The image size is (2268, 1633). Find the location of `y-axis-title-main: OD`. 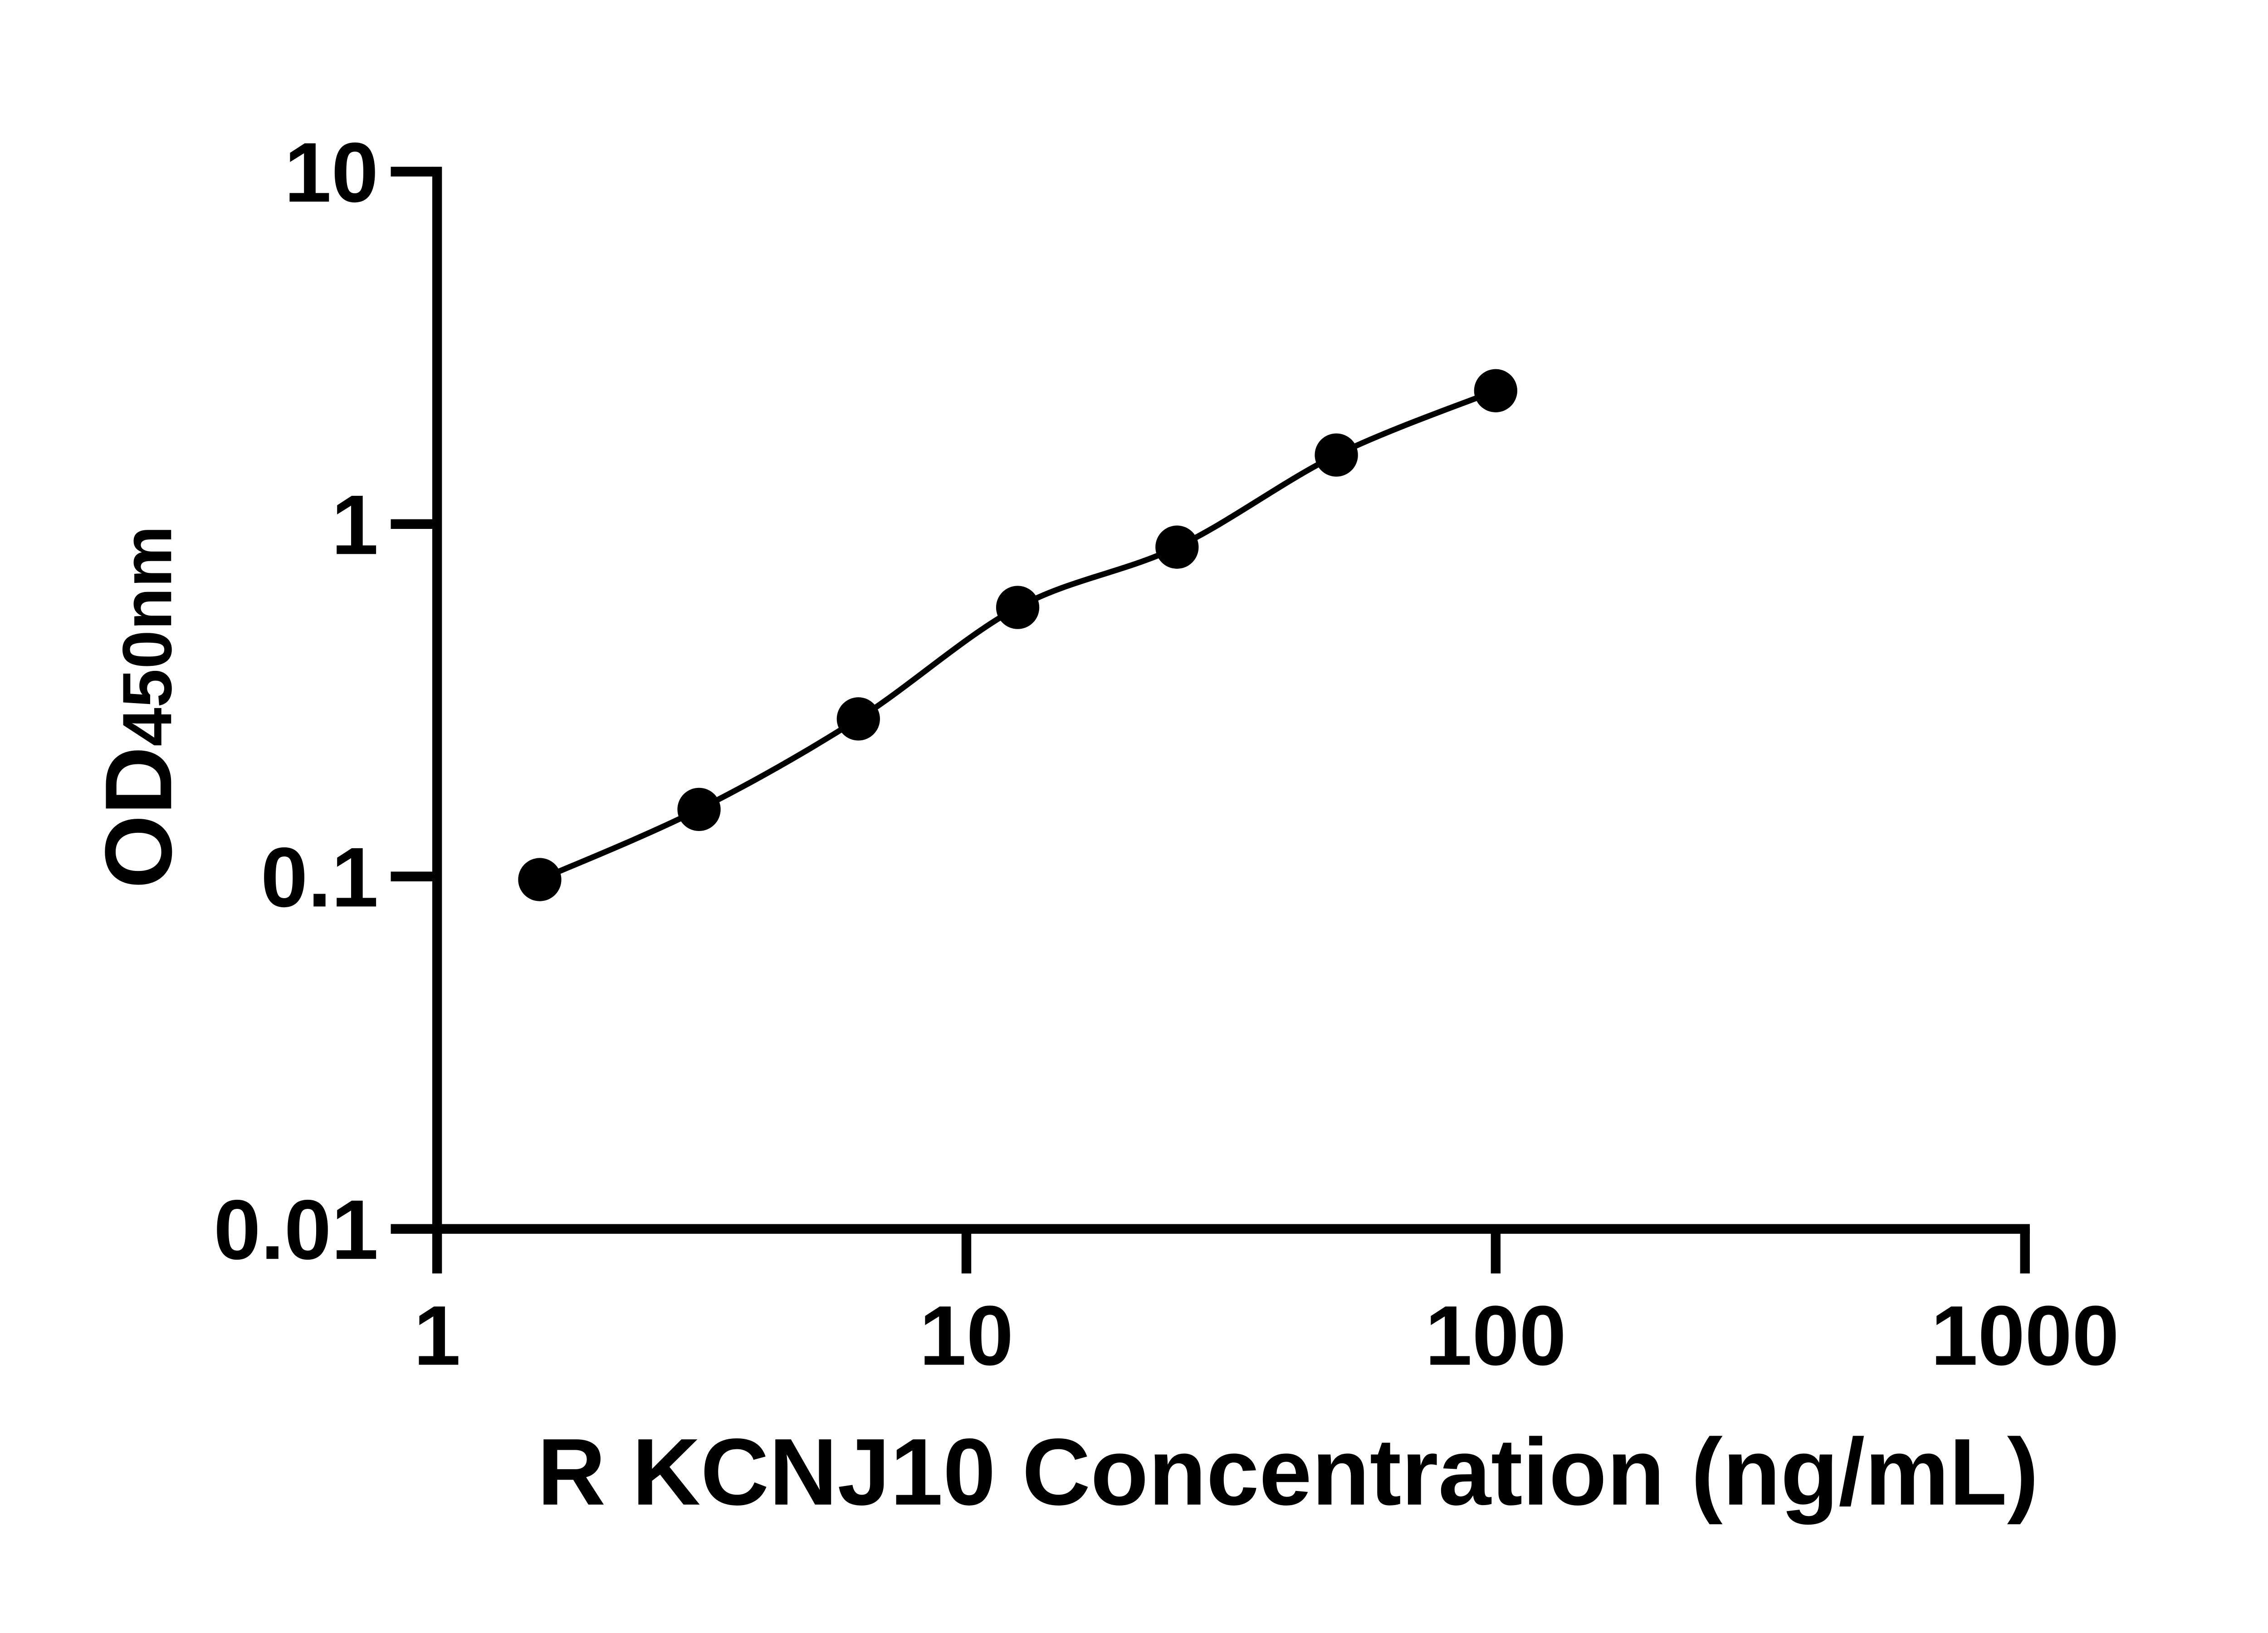

y-axis-title-main: OD is located at coordinates (139, 817).